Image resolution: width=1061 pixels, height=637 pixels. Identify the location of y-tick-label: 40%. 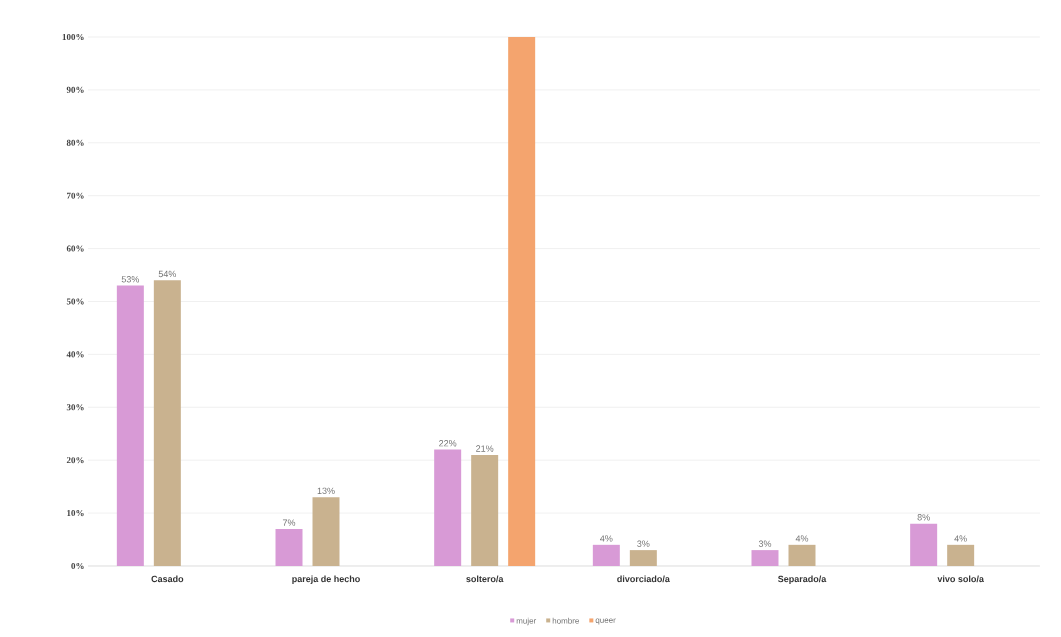
(75, 354).